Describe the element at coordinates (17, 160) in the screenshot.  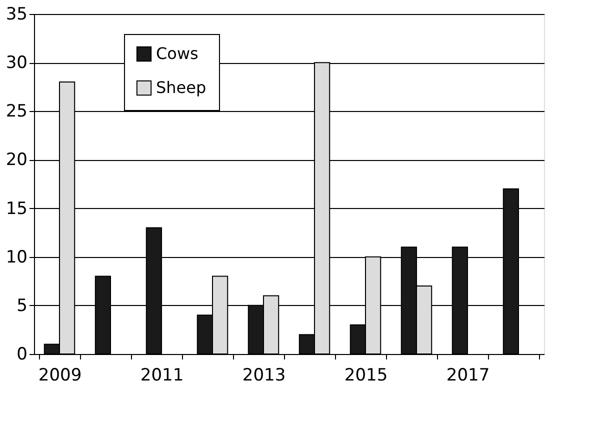
I see `y-tick-label: 20` at that location.